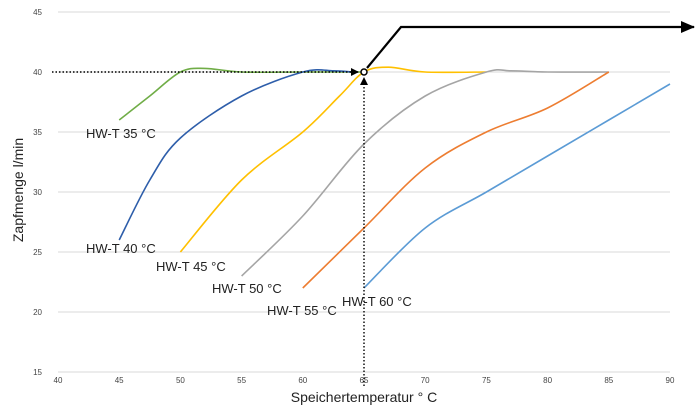 This screenshot has height=412, width=699. I want to click on x-tick-label: 40, so click(58, 380).